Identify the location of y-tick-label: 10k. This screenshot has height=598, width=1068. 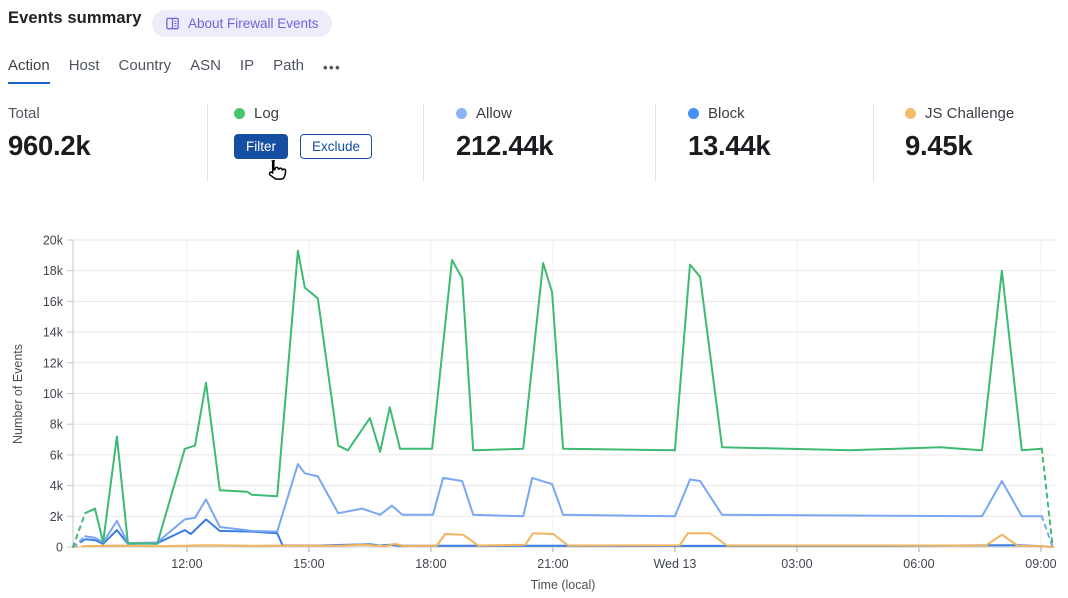
(53, 394).